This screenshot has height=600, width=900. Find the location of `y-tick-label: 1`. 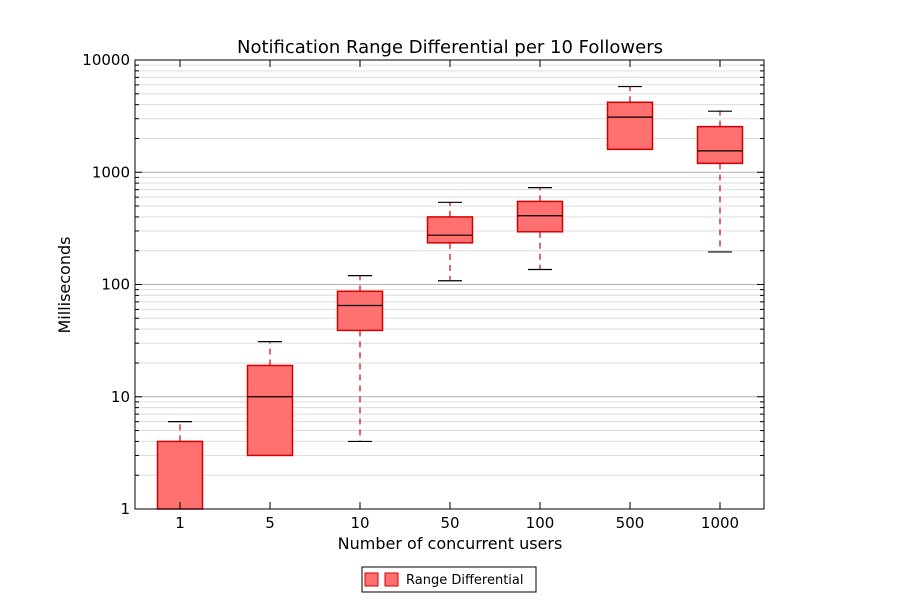

y-tick-label: 1 is located at coordinates (125, 509).